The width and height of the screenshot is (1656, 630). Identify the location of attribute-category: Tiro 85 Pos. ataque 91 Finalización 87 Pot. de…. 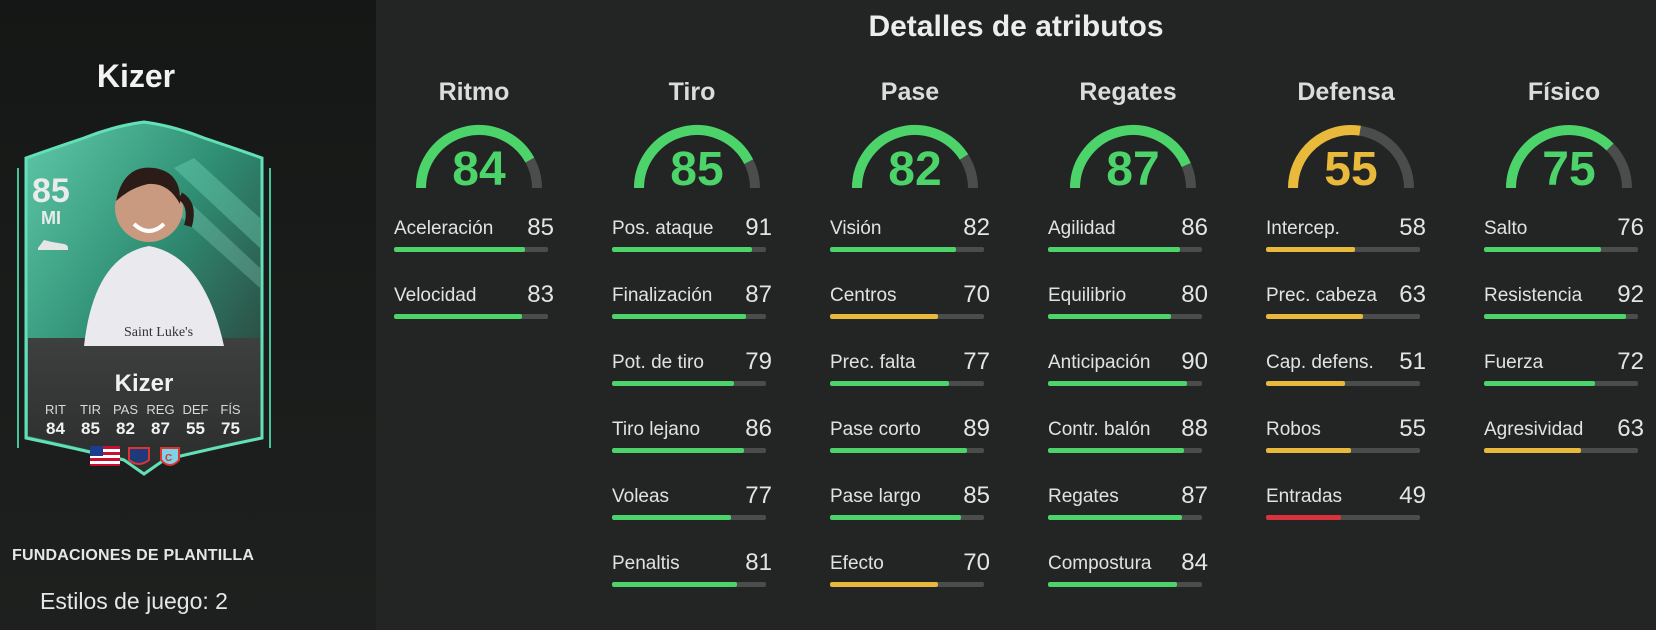
(697, 347).